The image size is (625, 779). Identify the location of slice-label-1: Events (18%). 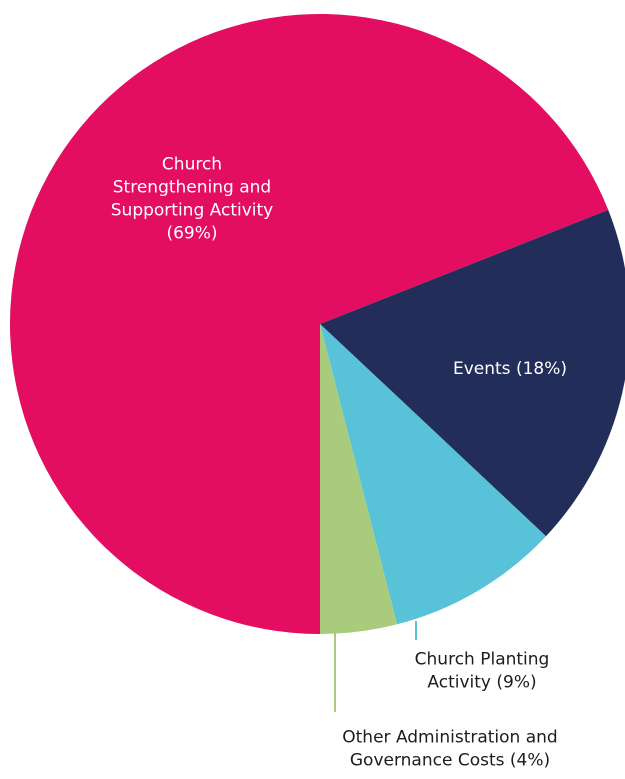
(510, 369).